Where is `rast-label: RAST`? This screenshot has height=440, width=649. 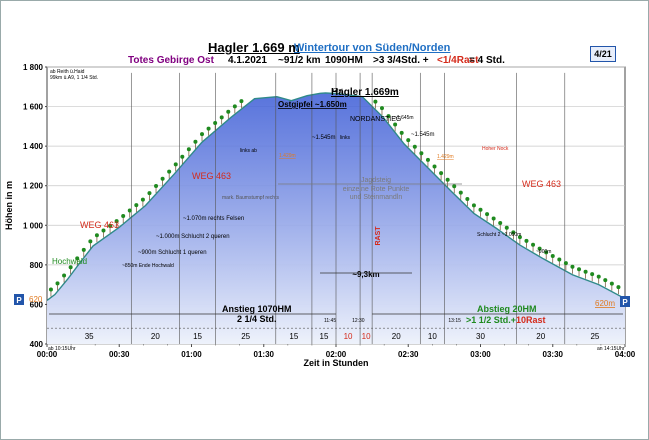 rast-label: RAST is located at coordinates (378, 236).